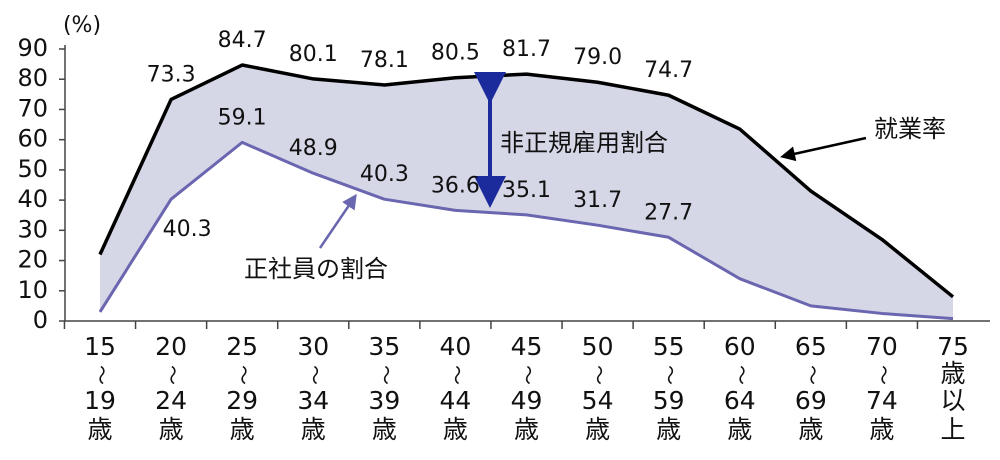 The height and width of the screenshot is (460, 1000). Describe the element at coordinates (313, 400) in the screenshot. I see `x-tick-label: 34` at that location.